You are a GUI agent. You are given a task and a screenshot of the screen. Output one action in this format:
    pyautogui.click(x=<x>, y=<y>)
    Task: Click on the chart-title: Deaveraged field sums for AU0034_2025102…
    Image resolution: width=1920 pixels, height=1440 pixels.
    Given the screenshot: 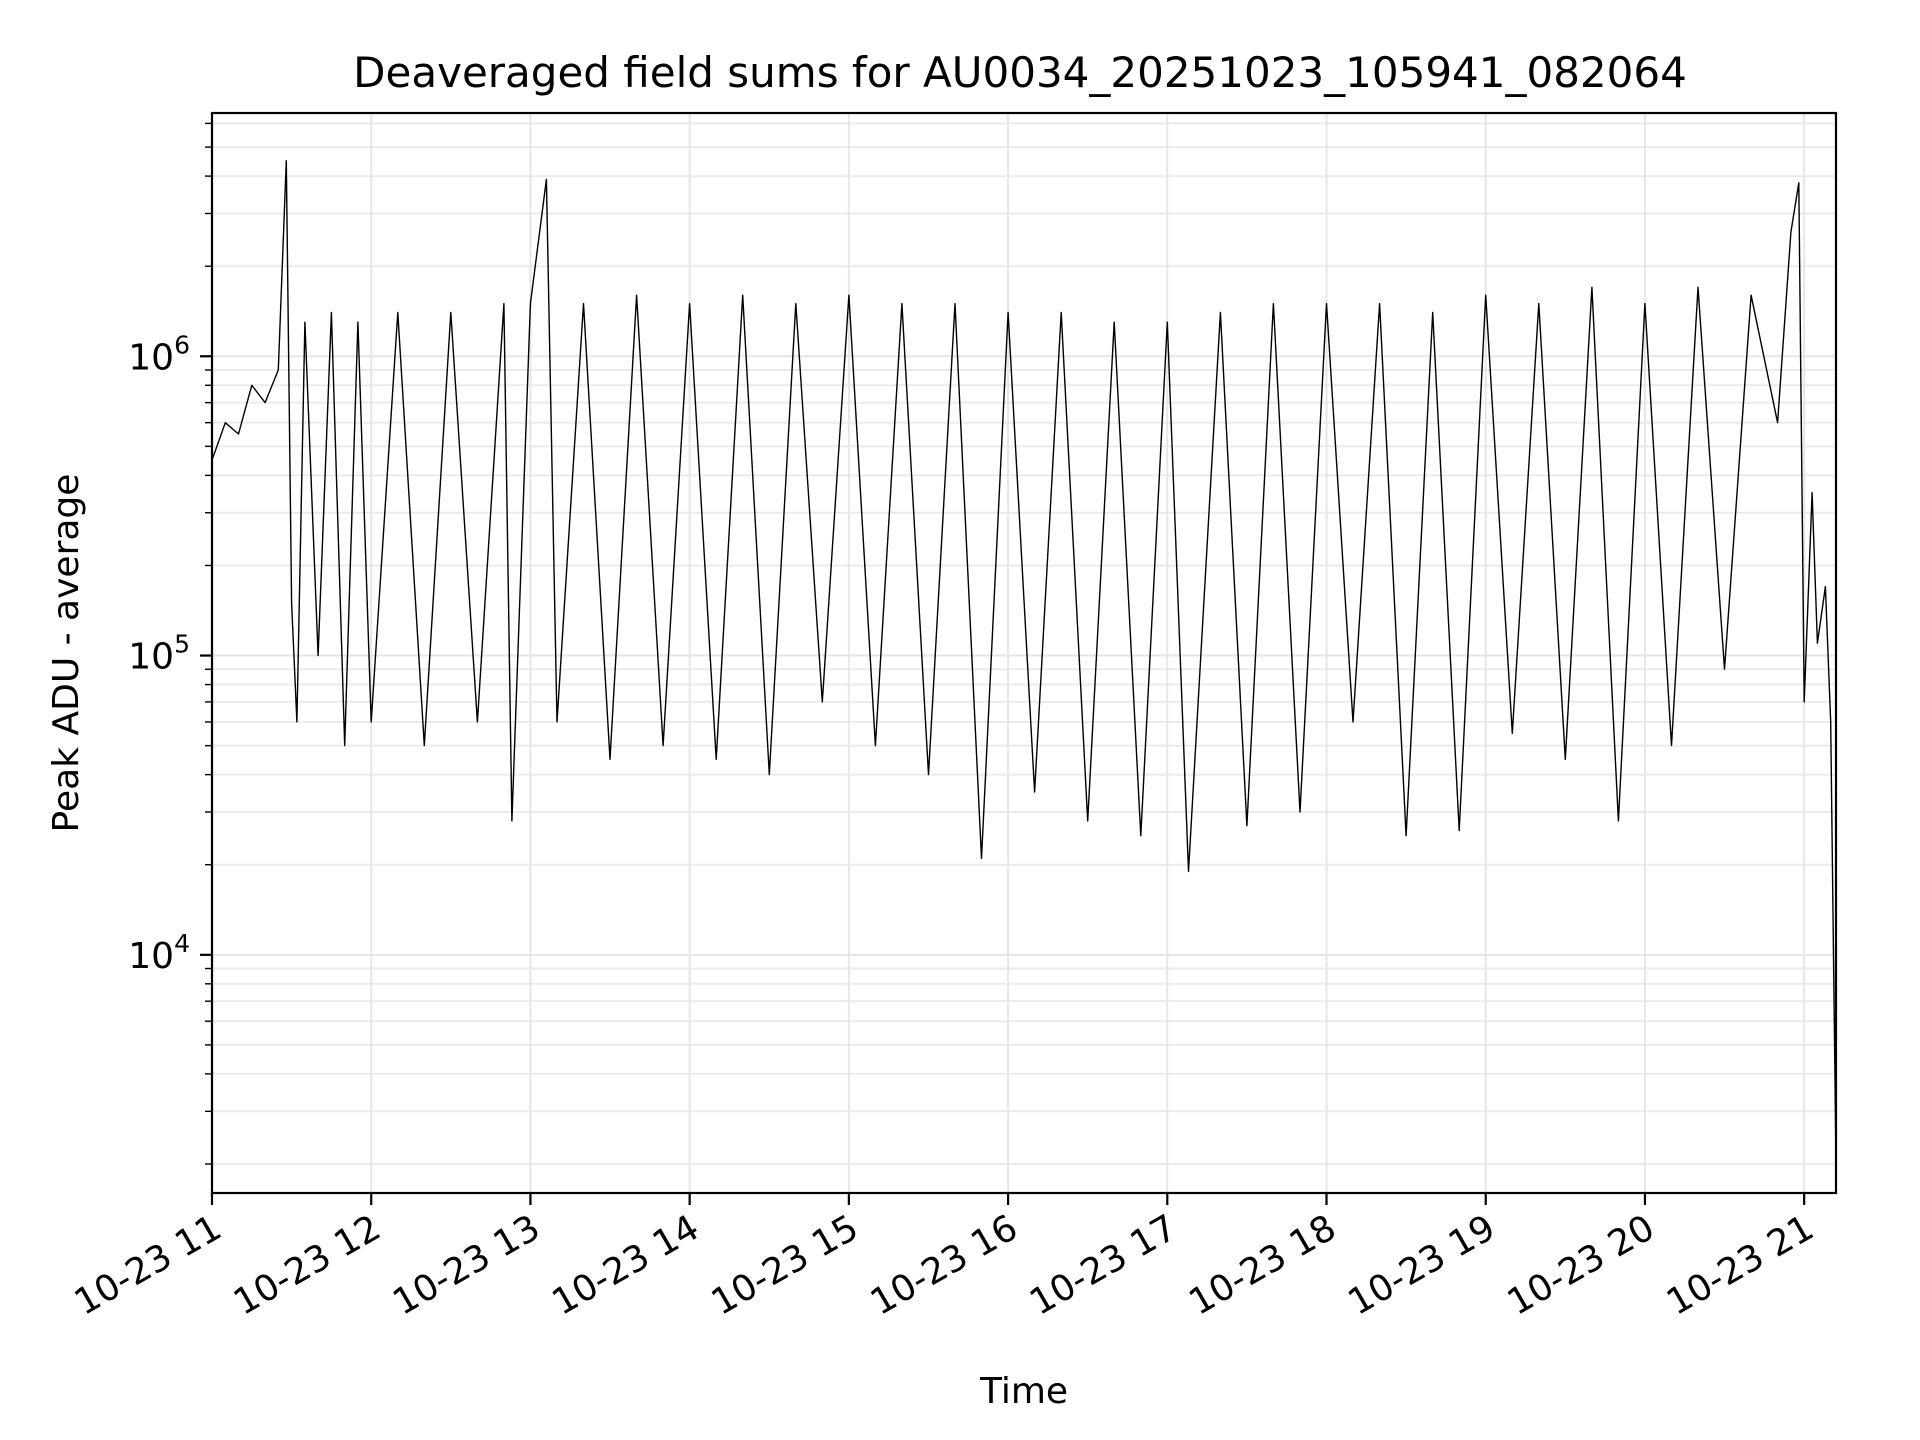 What is the action you would take?
    pyautogui.click(x=1020, y=72)
    